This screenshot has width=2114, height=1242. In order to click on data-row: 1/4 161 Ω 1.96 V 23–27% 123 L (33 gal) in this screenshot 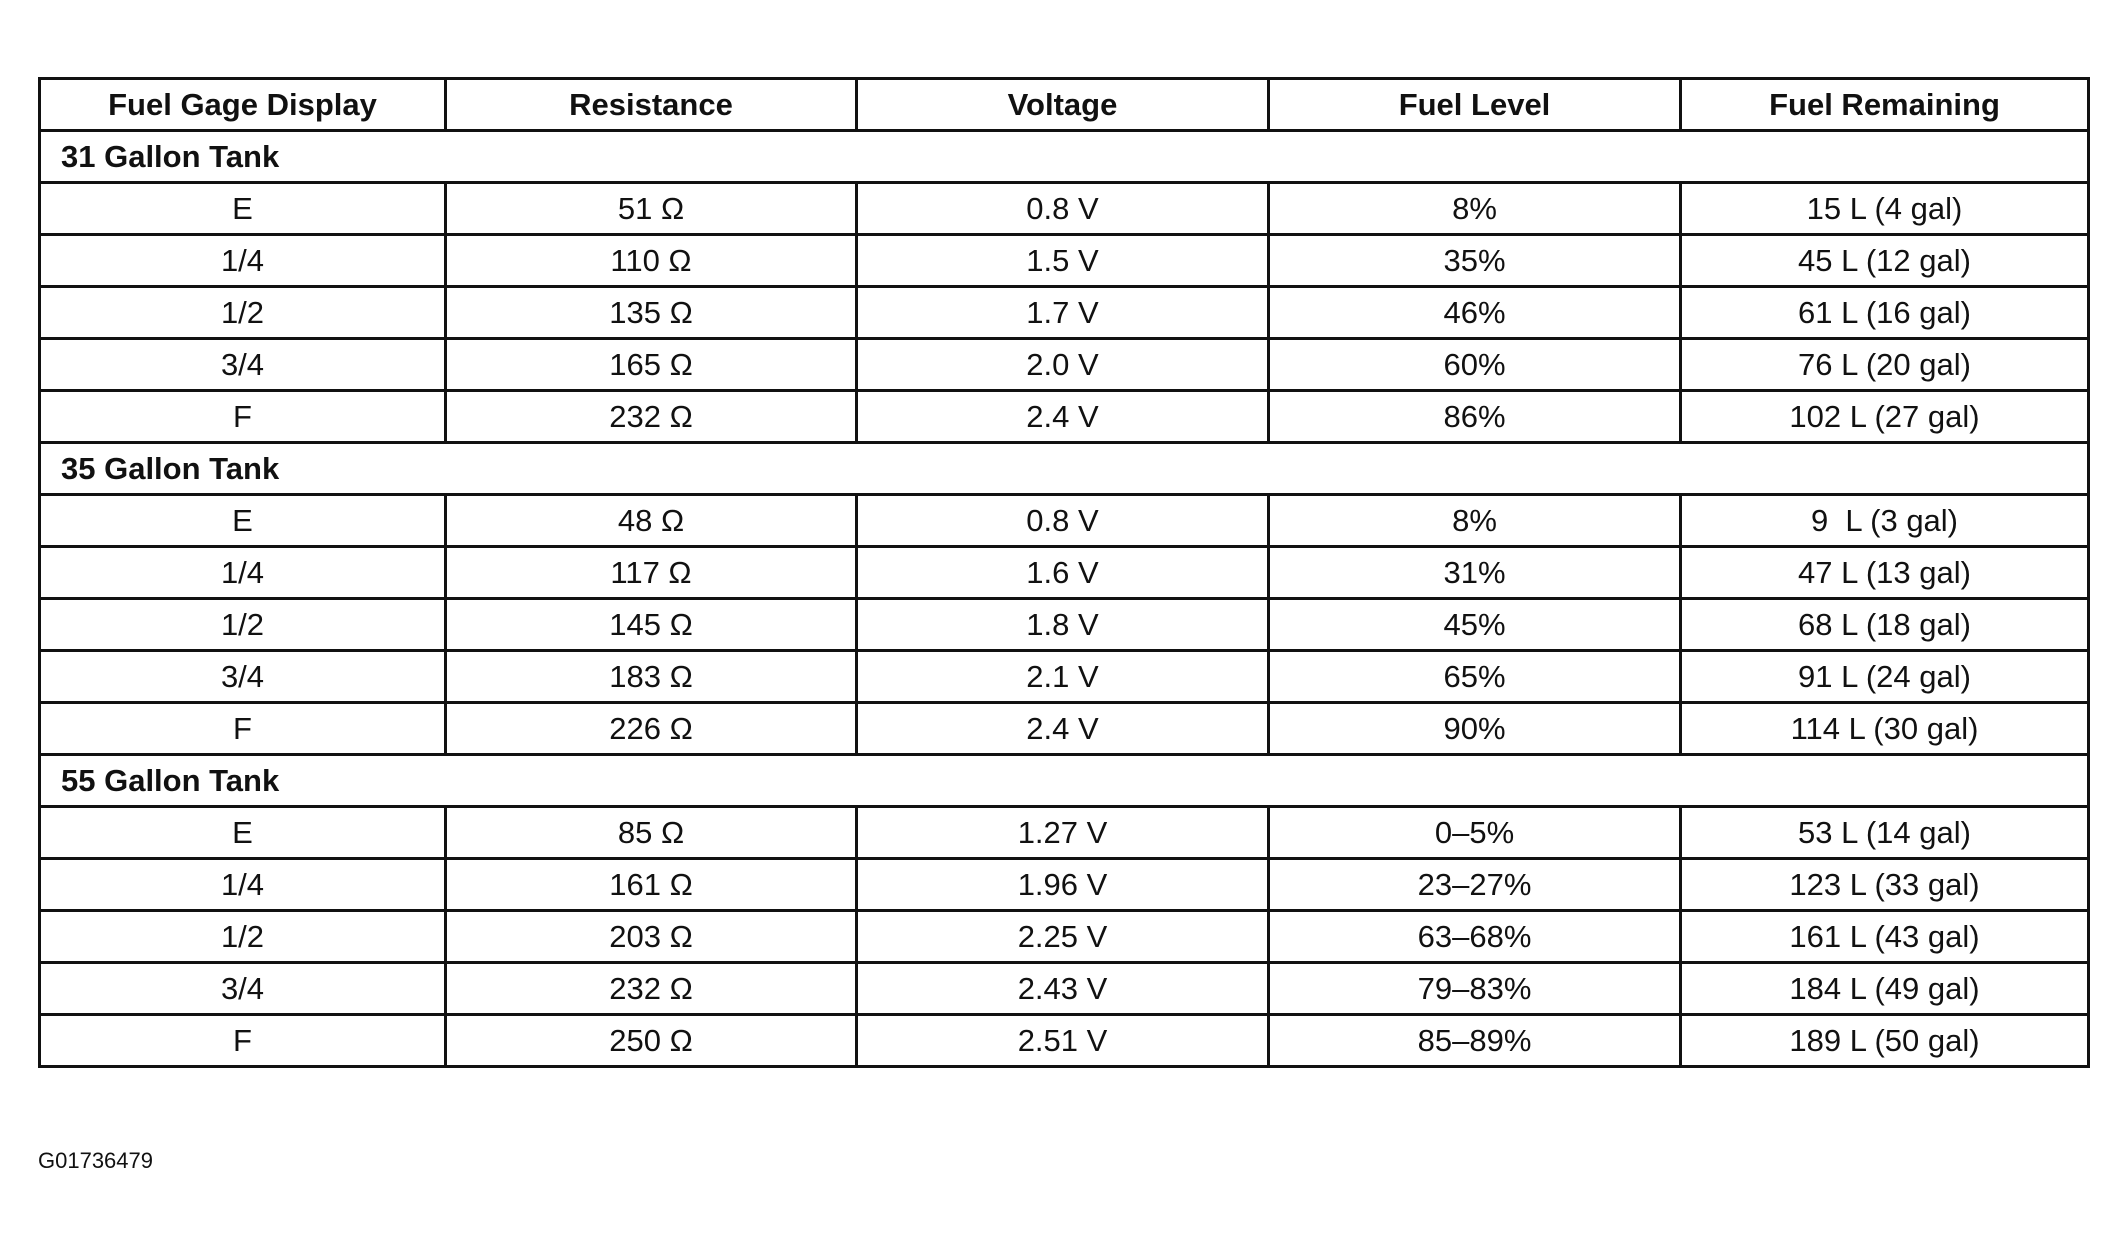, I will do `click(1064, 884)`.